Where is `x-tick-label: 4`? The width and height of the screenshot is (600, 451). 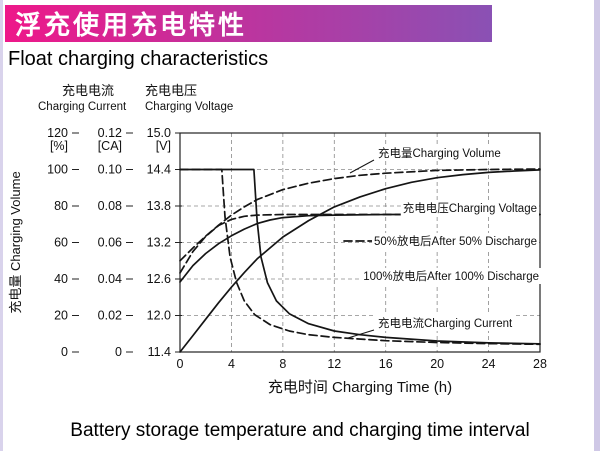
x-tick-label: 4 is located at coordinates (231, 364).